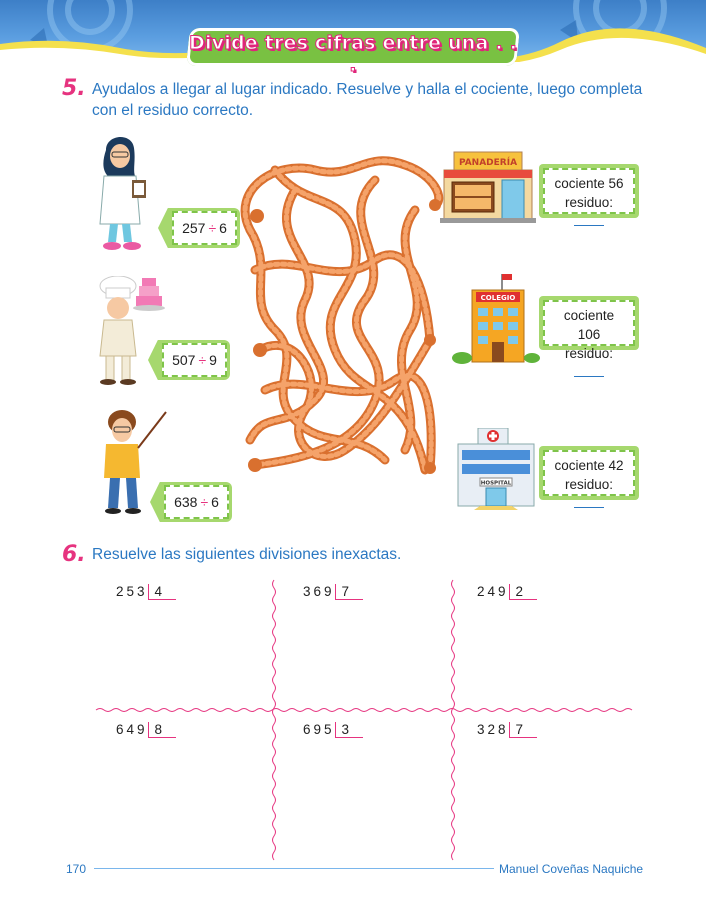 The image size is (706, 900). I want to click on division-problem-3: 249 2, so click(507, 592).